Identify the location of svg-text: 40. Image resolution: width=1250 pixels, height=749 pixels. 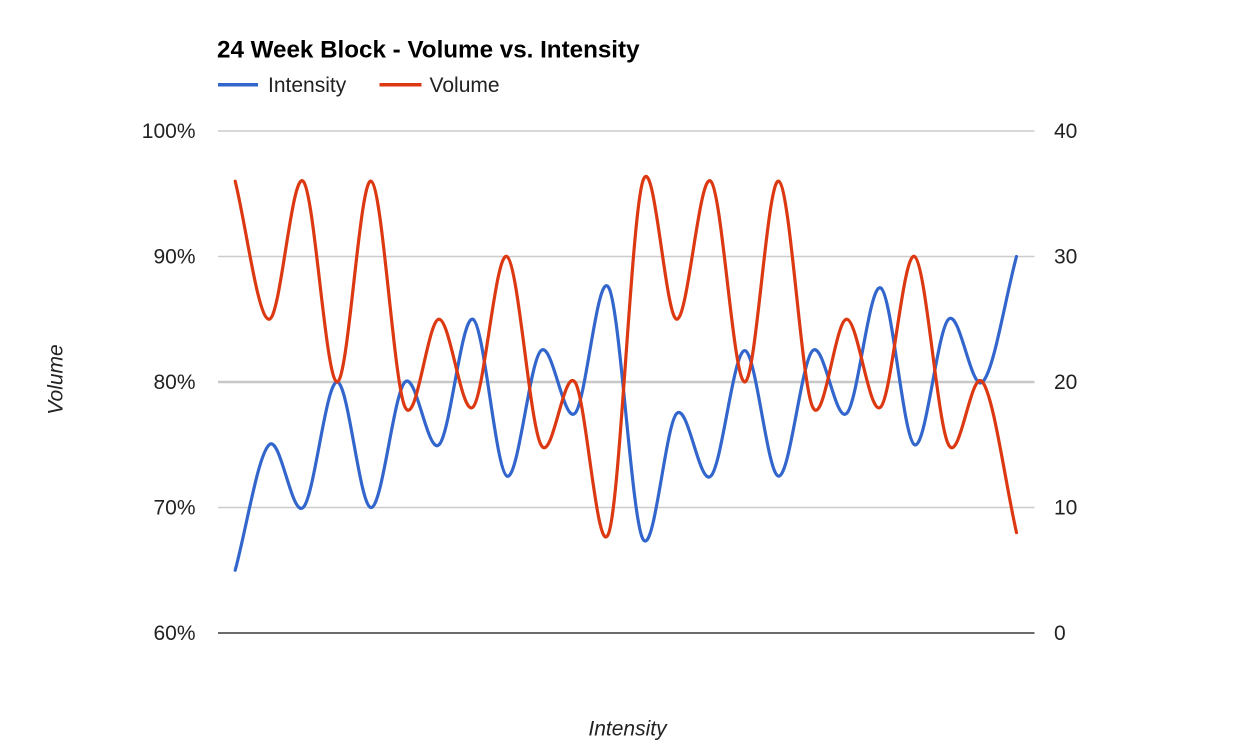
(1065, 131).